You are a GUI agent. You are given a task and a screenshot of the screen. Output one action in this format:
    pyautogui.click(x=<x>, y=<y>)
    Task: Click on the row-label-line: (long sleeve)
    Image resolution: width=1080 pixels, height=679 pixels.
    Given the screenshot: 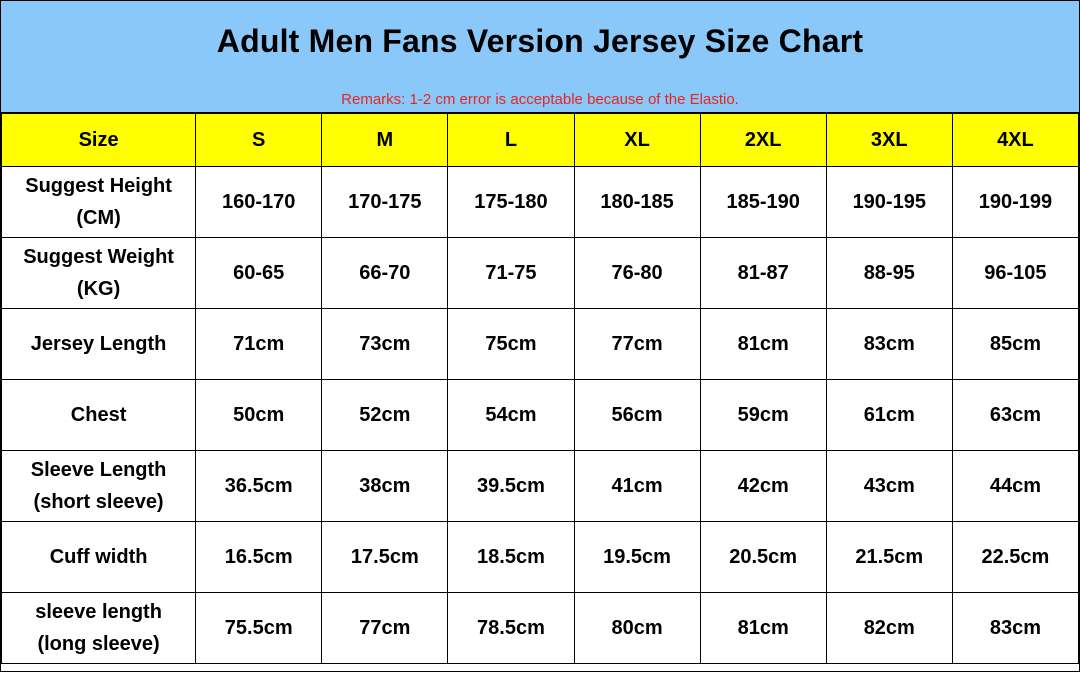 What is the action you would take?
    pyautogui.click(x=98, y=644)
    